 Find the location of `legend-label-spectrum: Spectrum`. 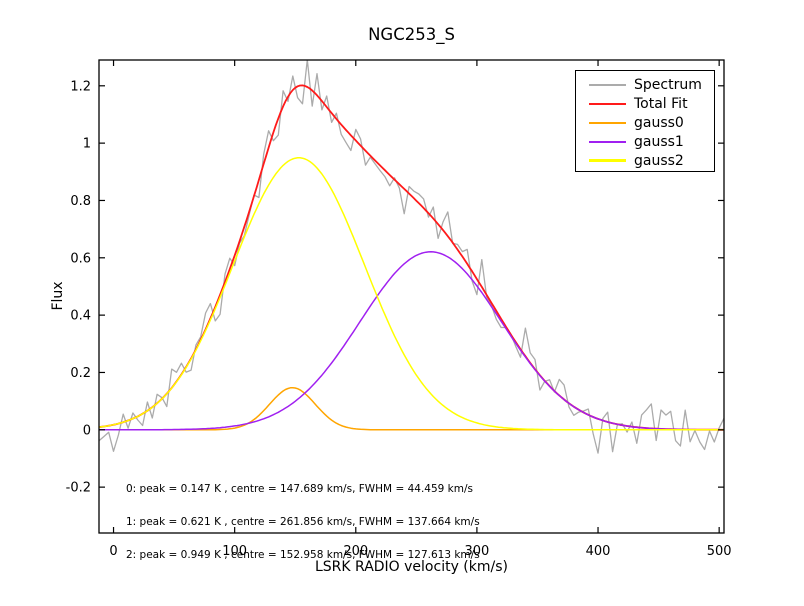

legend-label-spectrum: Spectrum is located at coordinates (668, 85).